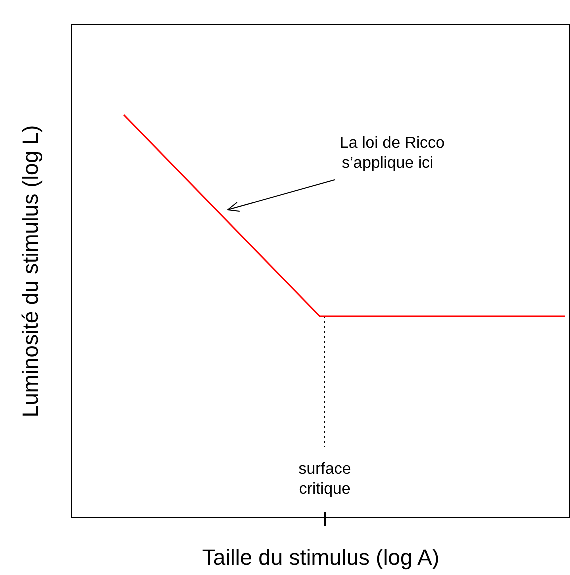 The image size is (570, 575). Describe the element at coordinates (393, 153) in the screenshot. I see `annotation: La loi de Ricco s’applique ici` at that location.